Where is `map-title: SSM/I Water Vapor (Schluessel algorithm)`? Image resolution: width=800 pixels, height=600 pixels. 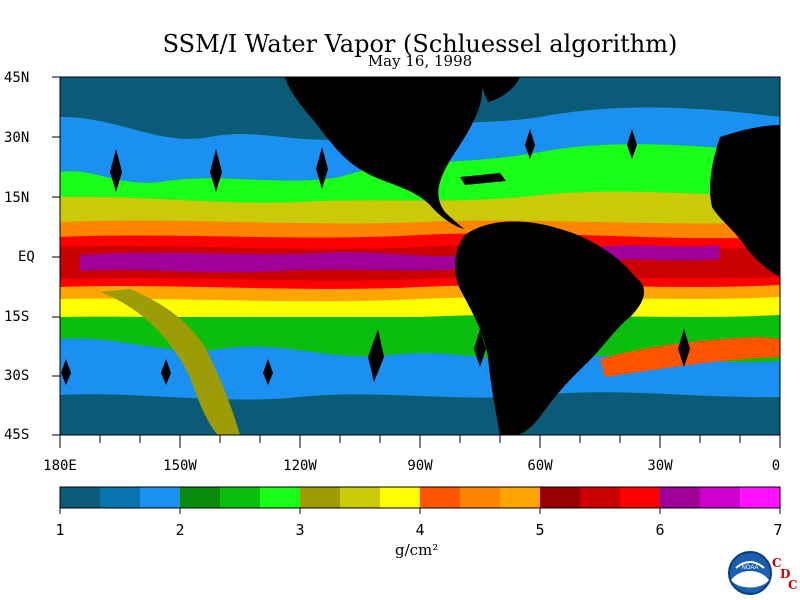
map-title: SSM/I Water Vapor (Schluessel algorithm) is located at coordinates (420, 44).